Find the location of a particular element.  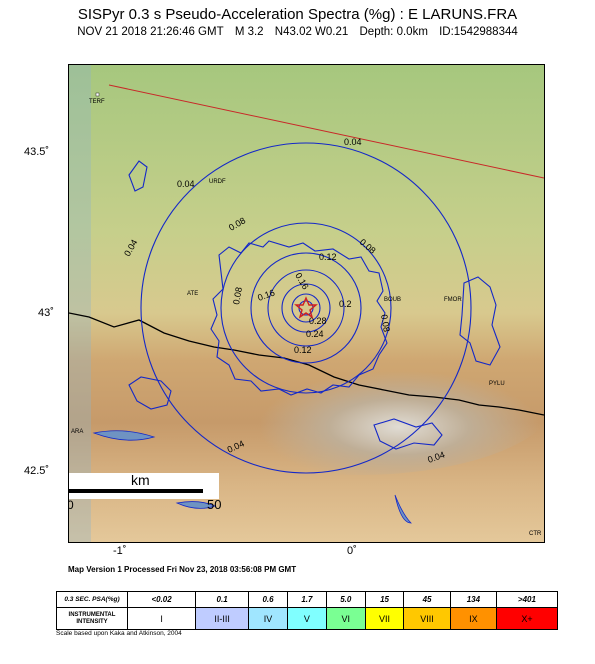

intensity-value: II-III is located at coordinates (222, 618).